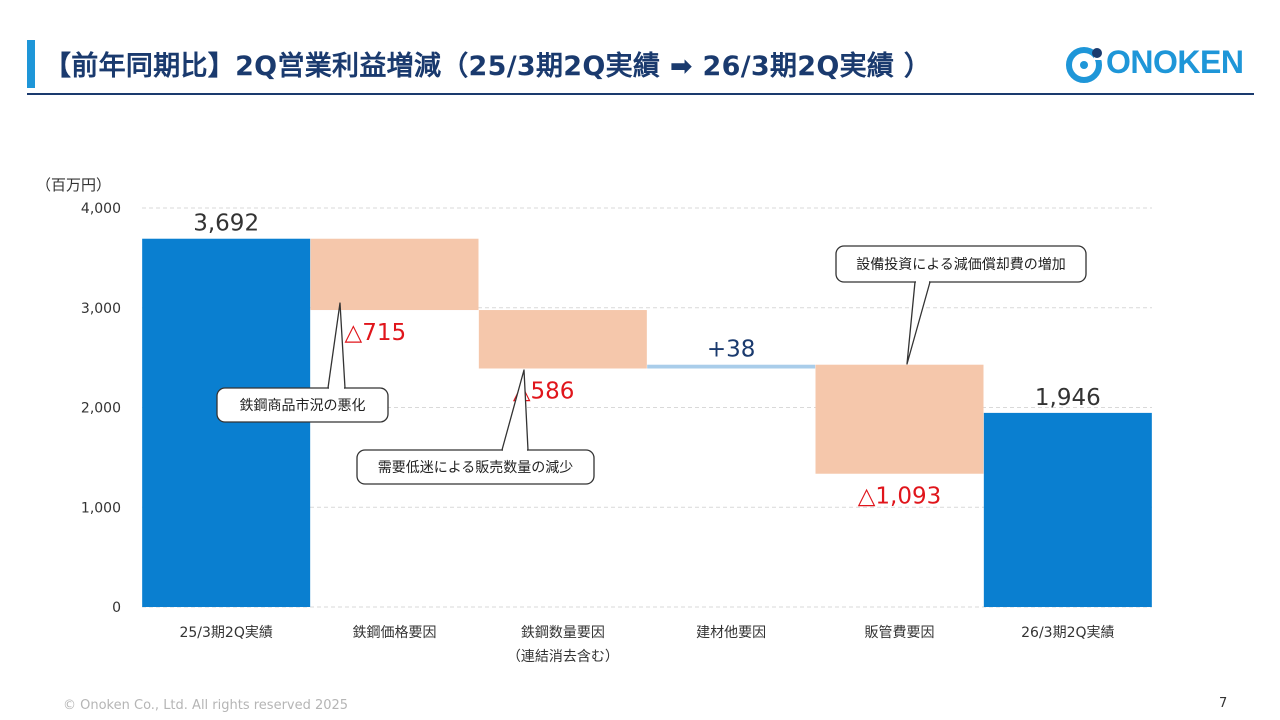 This screenshot has width=1280, height=720. What do you see at coordinates (488, 66) in the screenshot?
I see `slide-title: 【前年同期比】2Q営業利益増減（25/3期2Q実績 ➡ 26/3期2Q実績 ）` at bounding box center [488, 66].